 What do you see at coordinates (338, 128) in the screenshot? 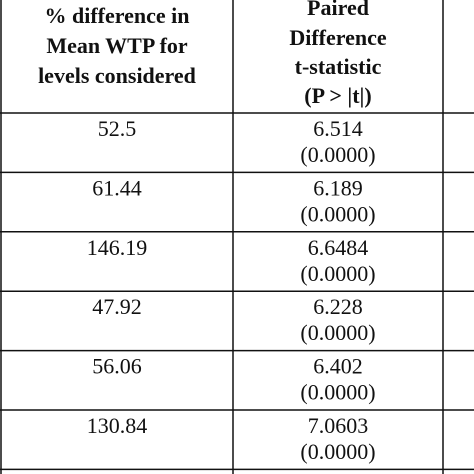
I see `cell: 6.514` at bounding box center [338, 128].